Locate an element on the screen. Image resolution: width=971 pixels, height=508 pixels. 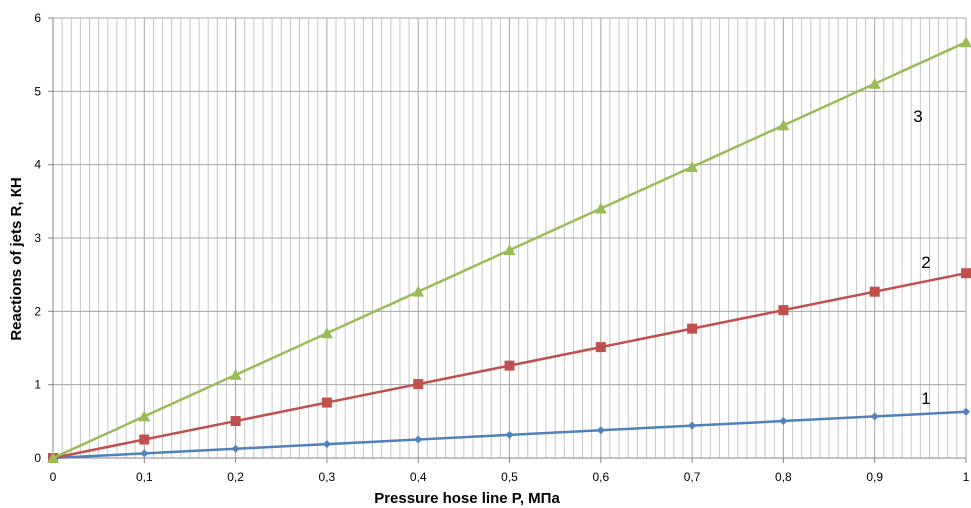
y-tick-label: 2 is located at coordinates (37, 311).